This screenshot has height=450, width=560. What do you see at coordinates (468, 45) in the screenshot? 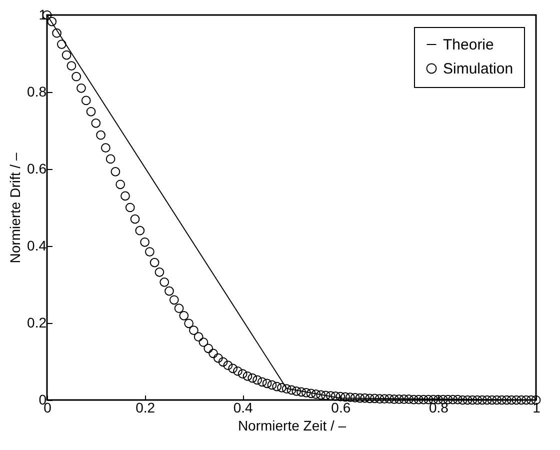
I see `legend-label: Theorie` at bounding box center [468, 45].